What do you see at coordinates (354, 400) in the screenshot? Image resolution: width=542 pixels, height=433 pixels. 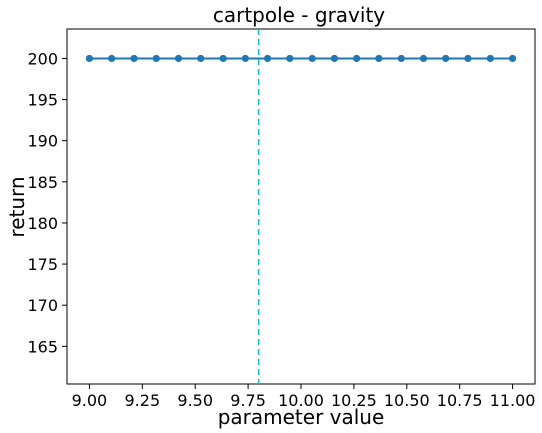 I see `x-tick-label: 10.25` at bounding box center [354, 400].